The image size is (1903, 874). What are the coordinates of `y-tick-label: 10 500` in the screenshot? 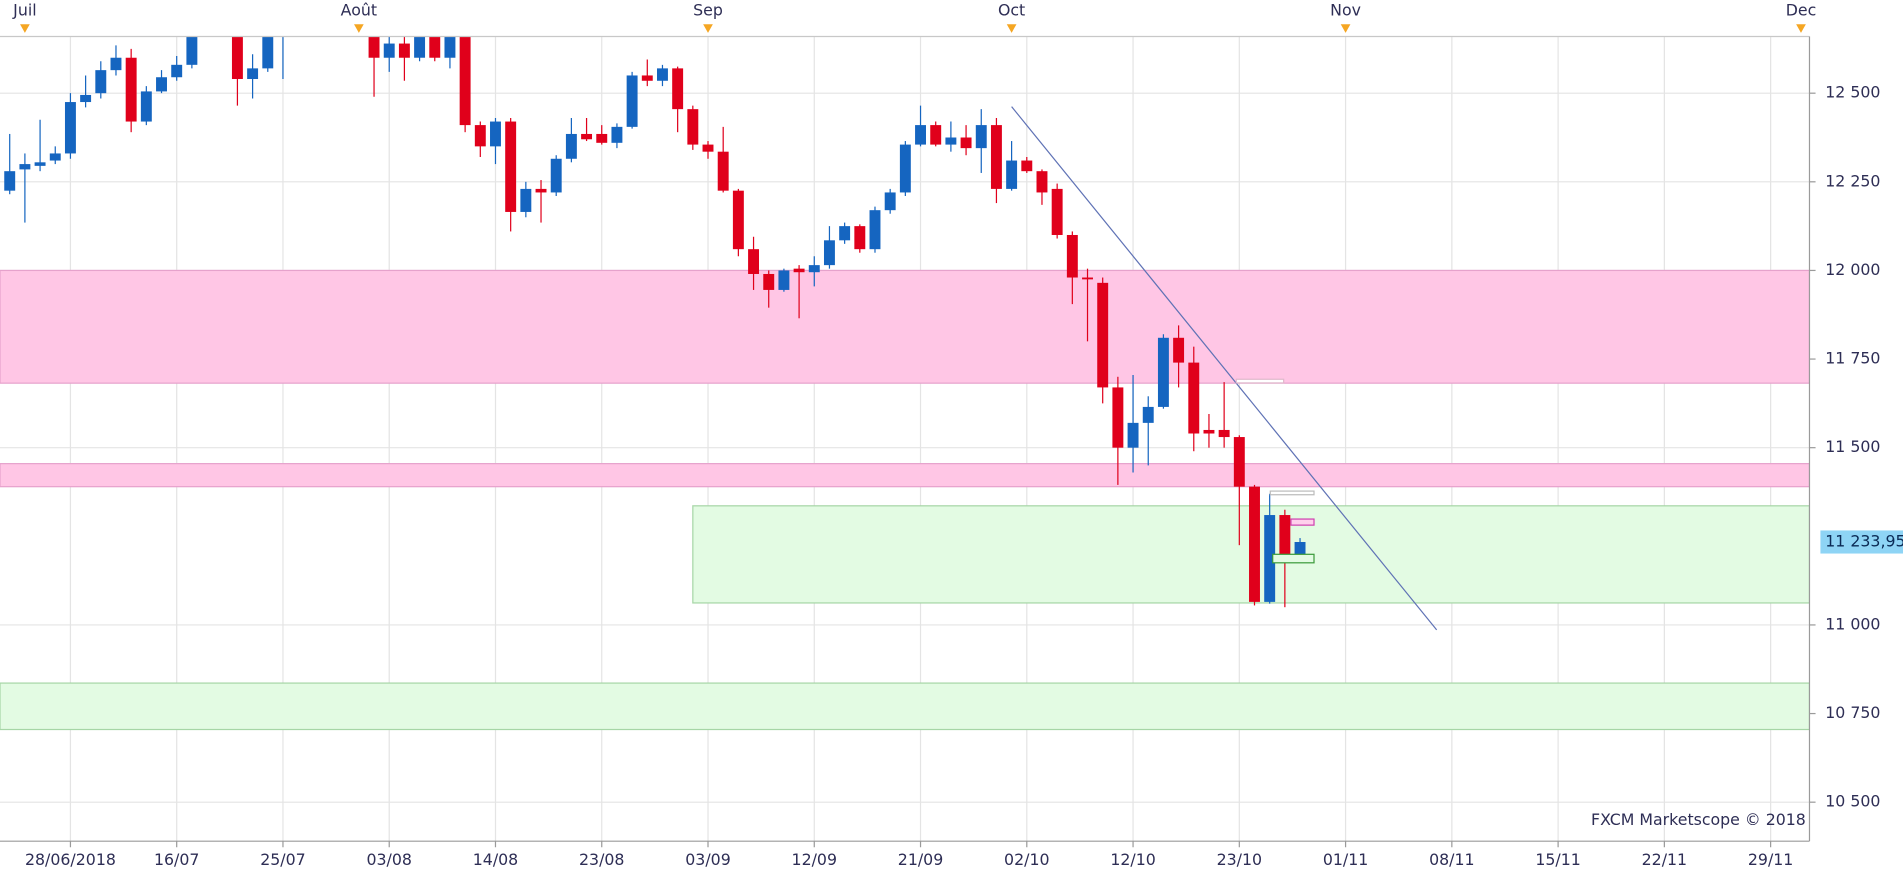 It's located at (1852, 801).